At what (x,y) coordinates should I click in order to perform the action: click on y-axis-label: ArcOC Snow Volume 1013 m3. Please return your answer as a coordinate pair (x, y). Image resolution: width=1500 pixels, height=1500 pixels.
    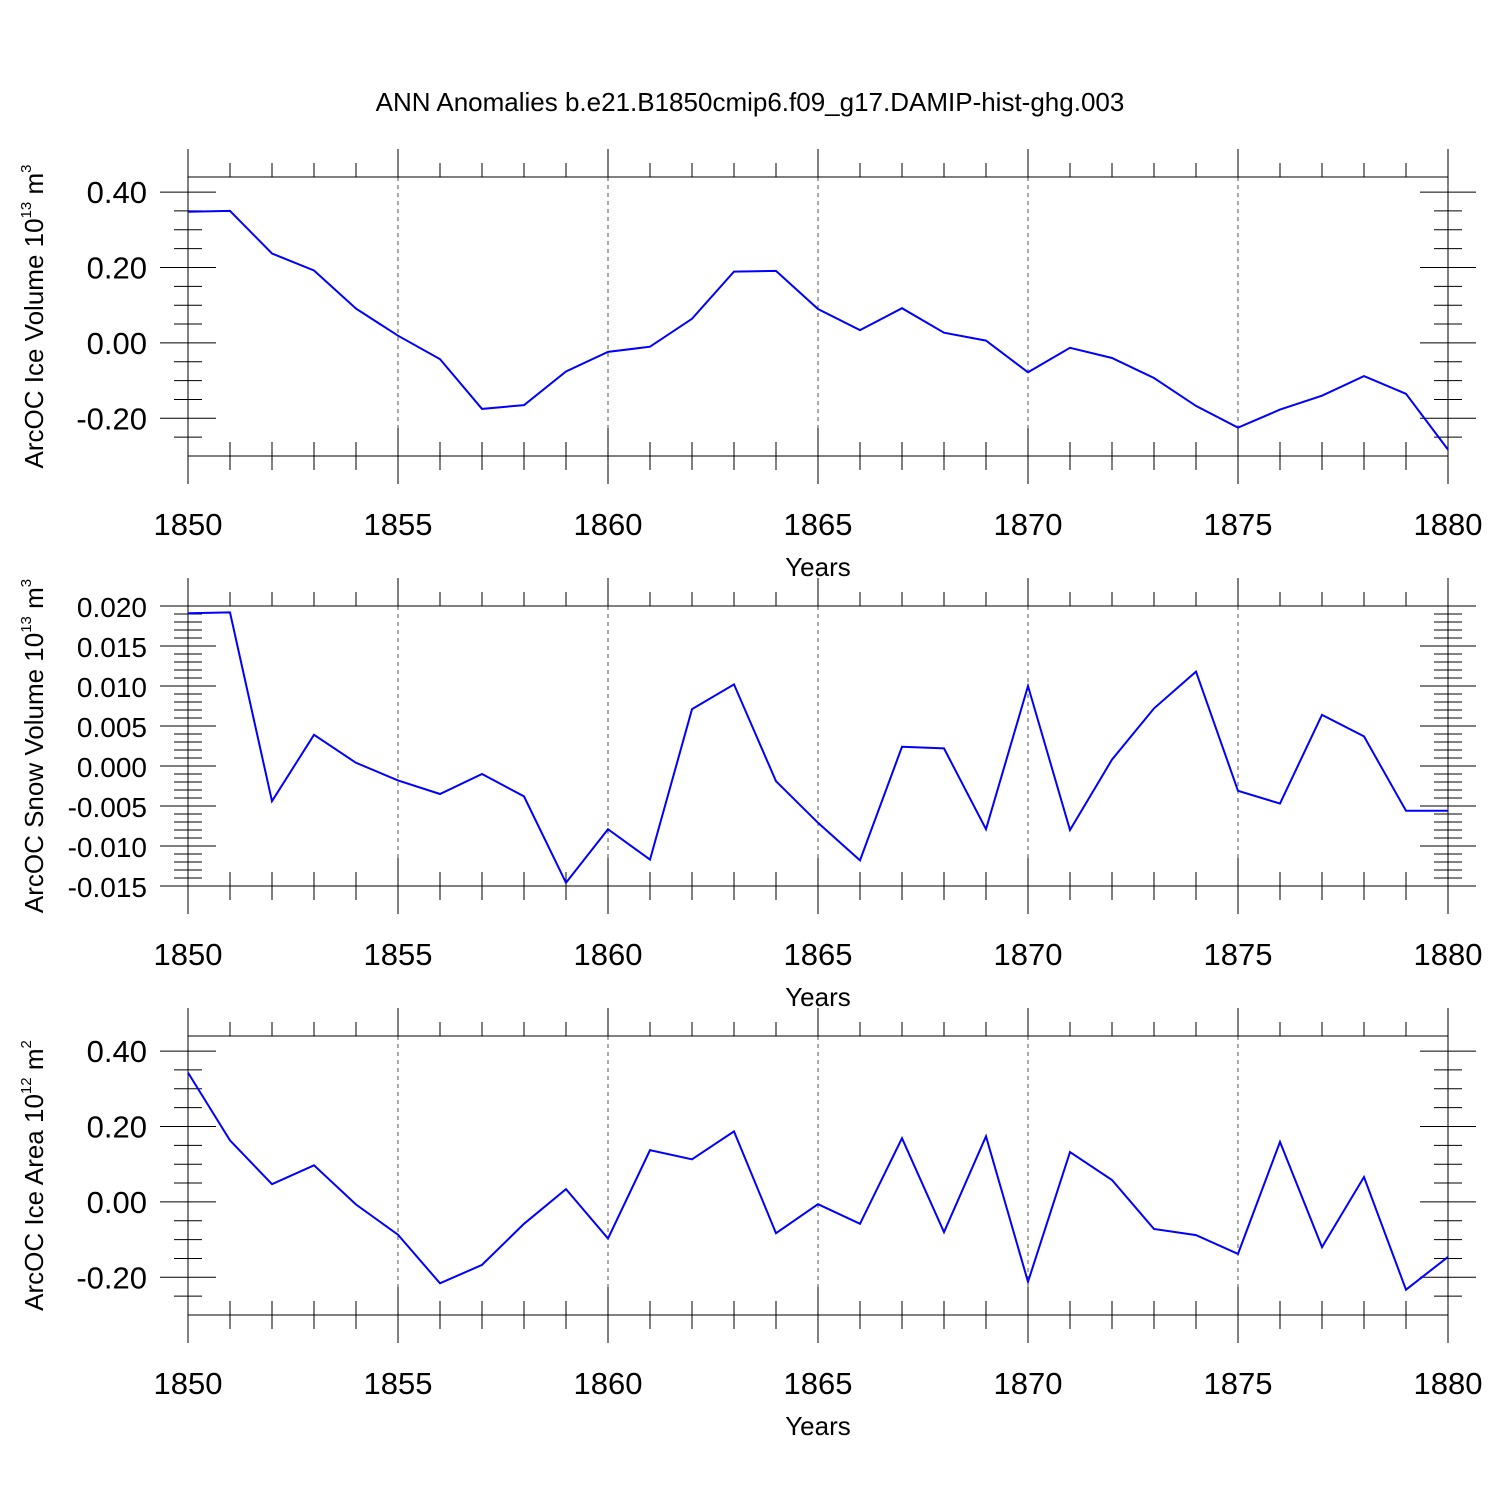
    Looking at the image, I should click on (33, 746).